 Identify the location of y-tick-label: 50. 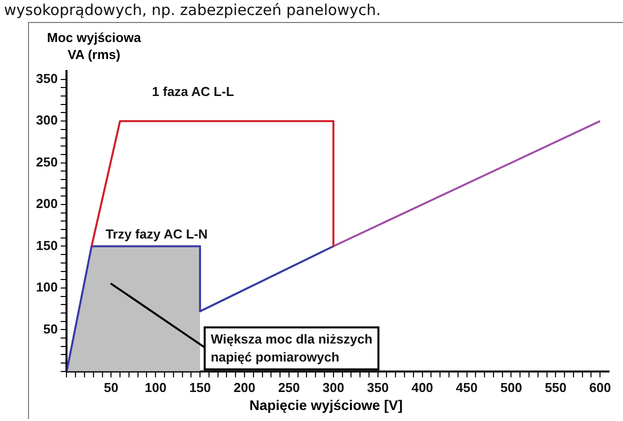
(50, 328).